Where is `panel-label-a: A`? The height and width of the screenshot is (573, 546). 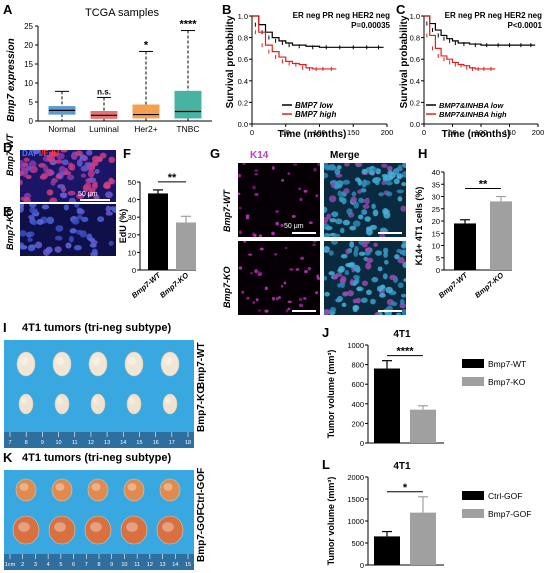
panel-label-a: A is located at coordinates (8, 9).